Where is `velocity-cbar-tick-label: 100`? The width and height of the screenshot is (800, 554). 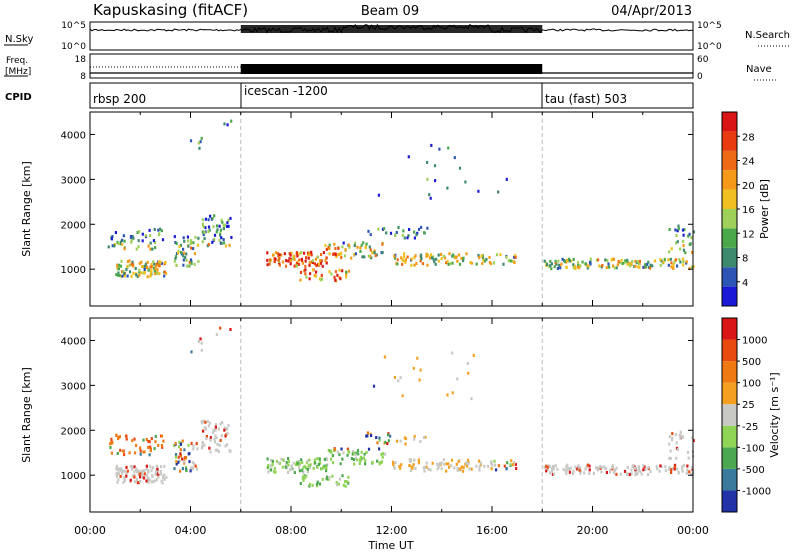
velocity-cbar-tick-label: 100 is located at coordinates (751, 384).